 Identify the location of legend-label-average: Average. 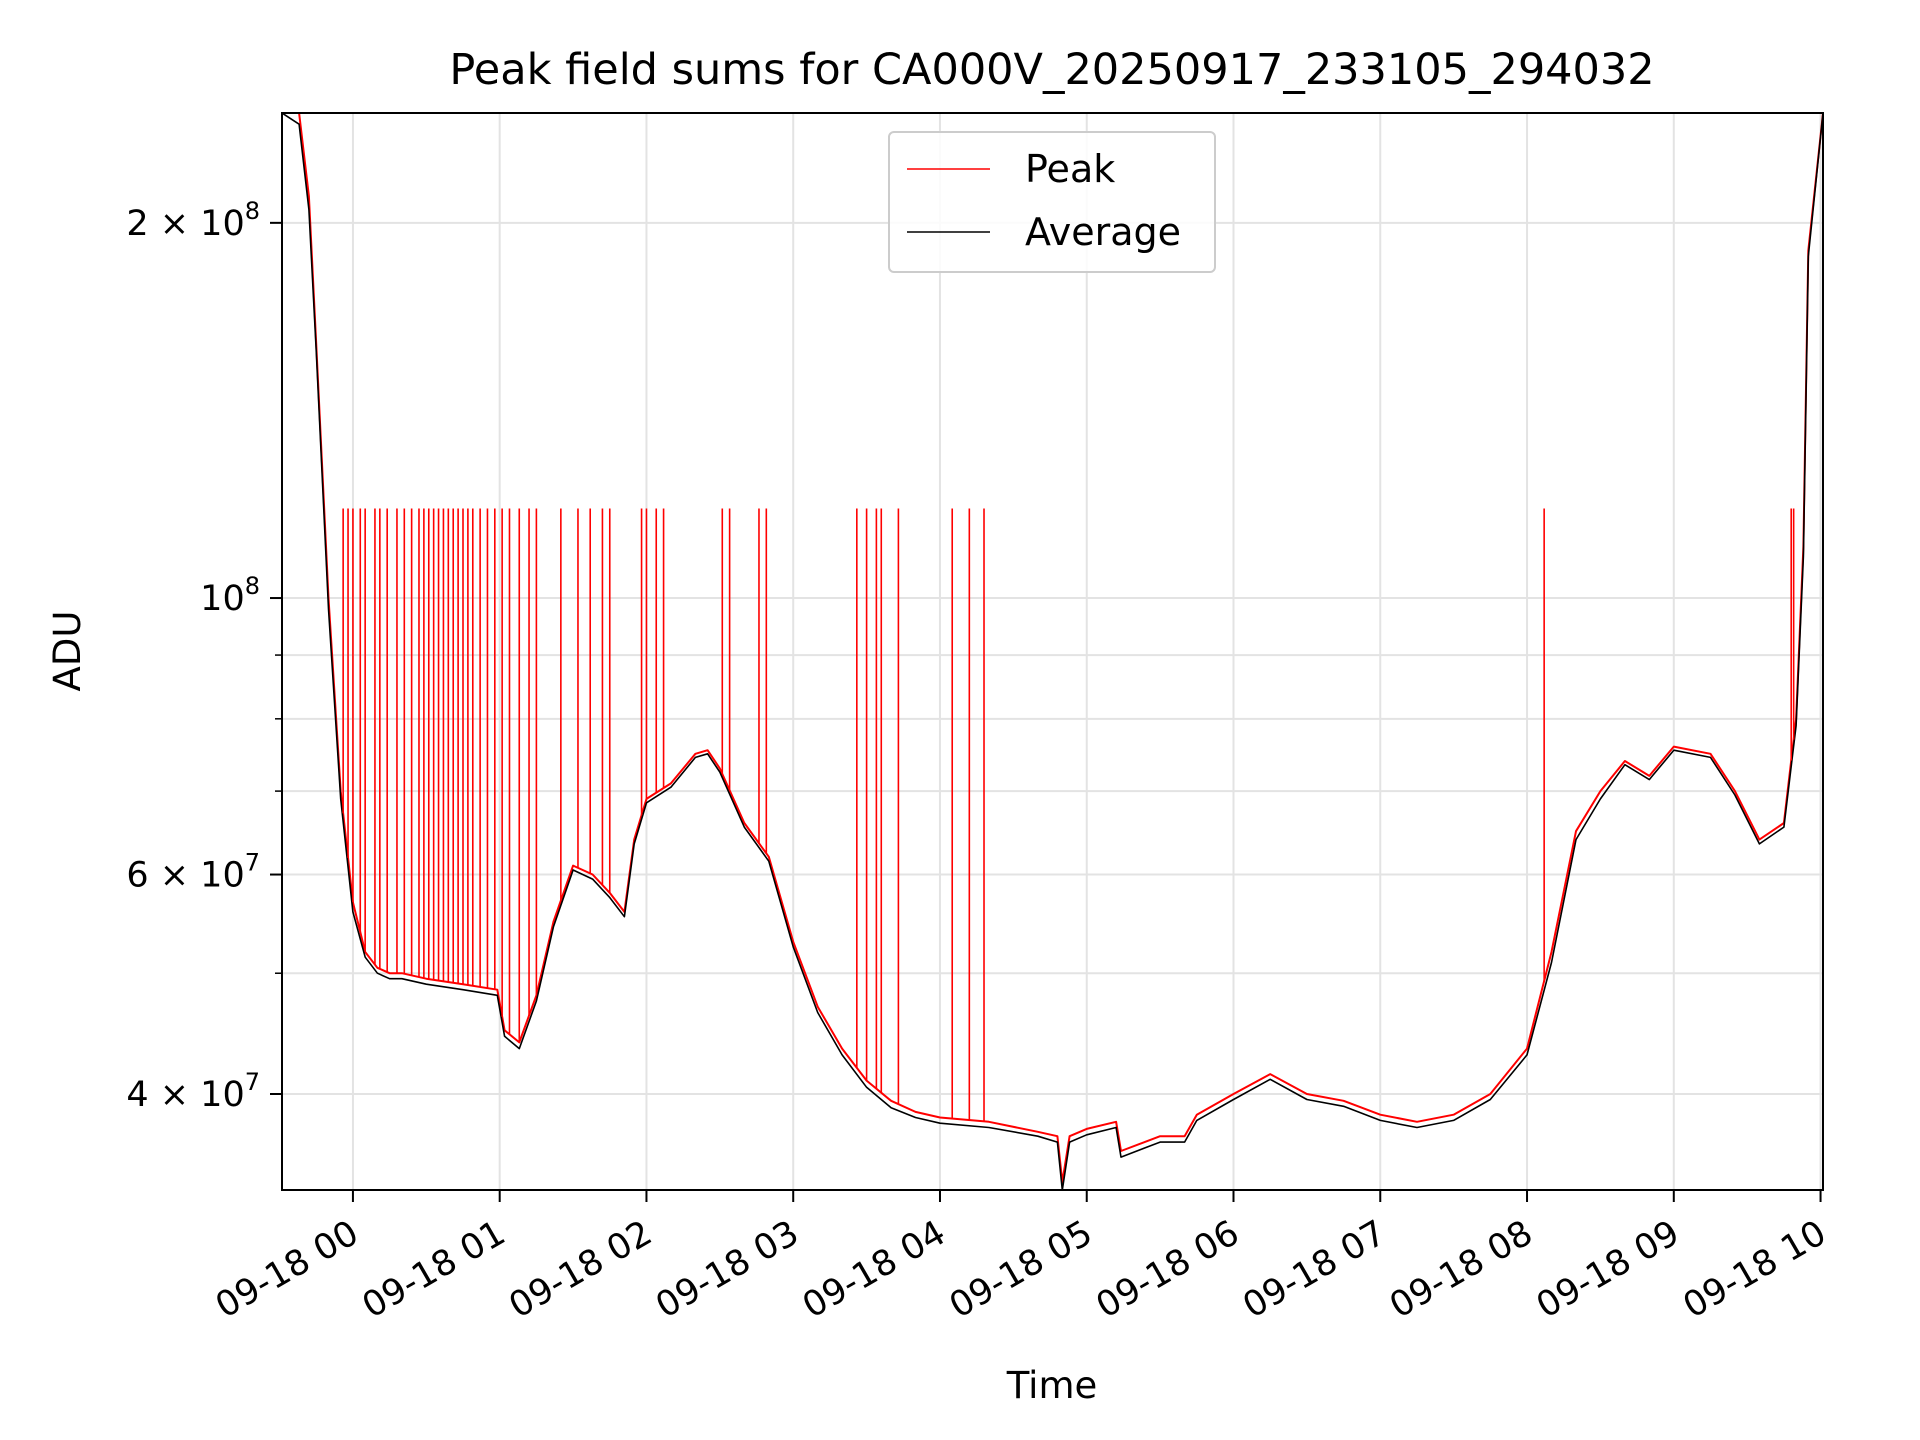
(1103, 232).